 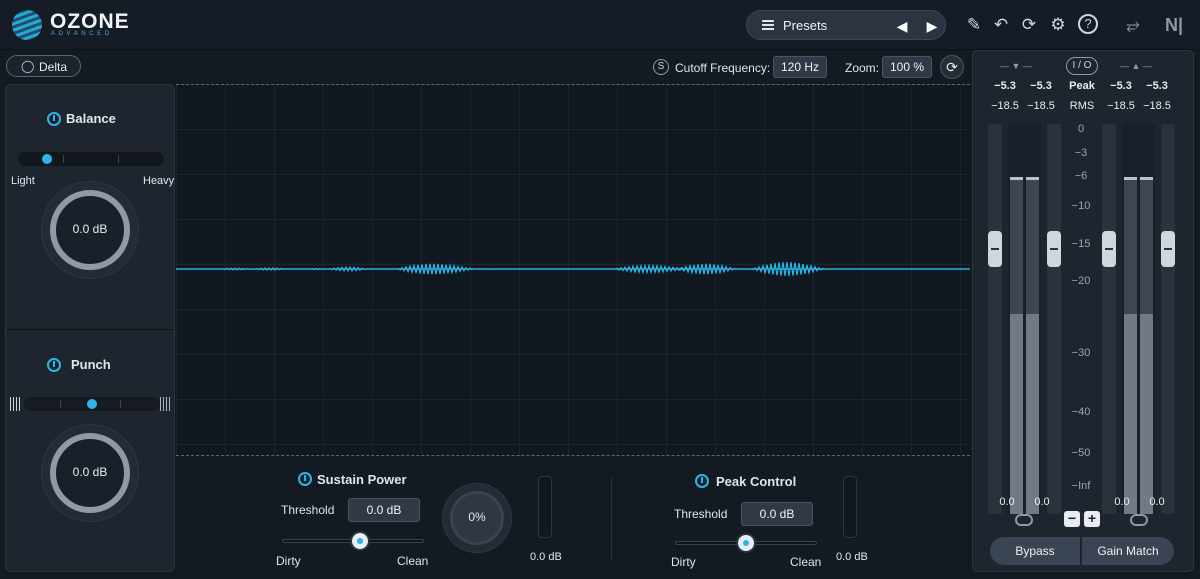 I want to click on punch-slider-handle, so click(x=92, y=404).